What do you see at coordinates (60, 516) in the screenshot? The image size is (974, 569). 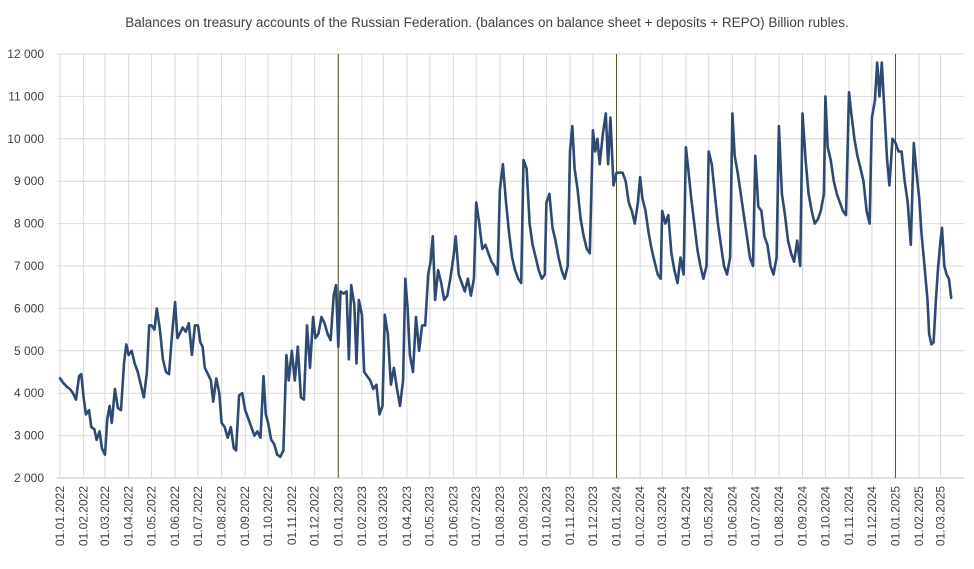 I see `x-tick-label: 01.01.2022` at bounding box center [60, 516].